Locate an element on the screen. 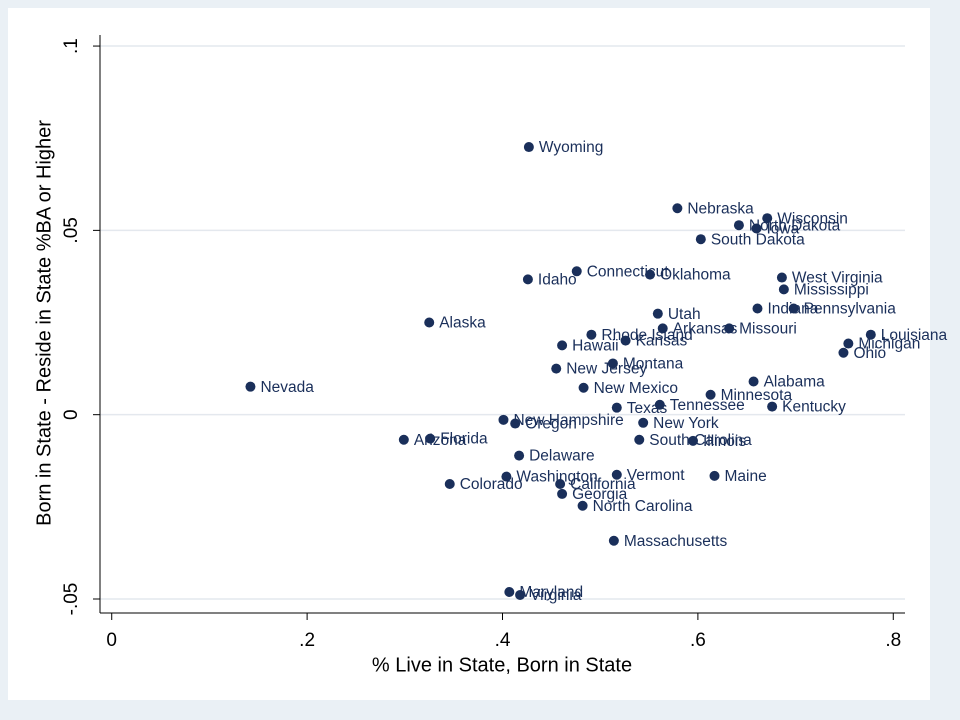 The width and height of the screenshot is (960, 720). point-label: Georgia is located at coordinates (600, 494).